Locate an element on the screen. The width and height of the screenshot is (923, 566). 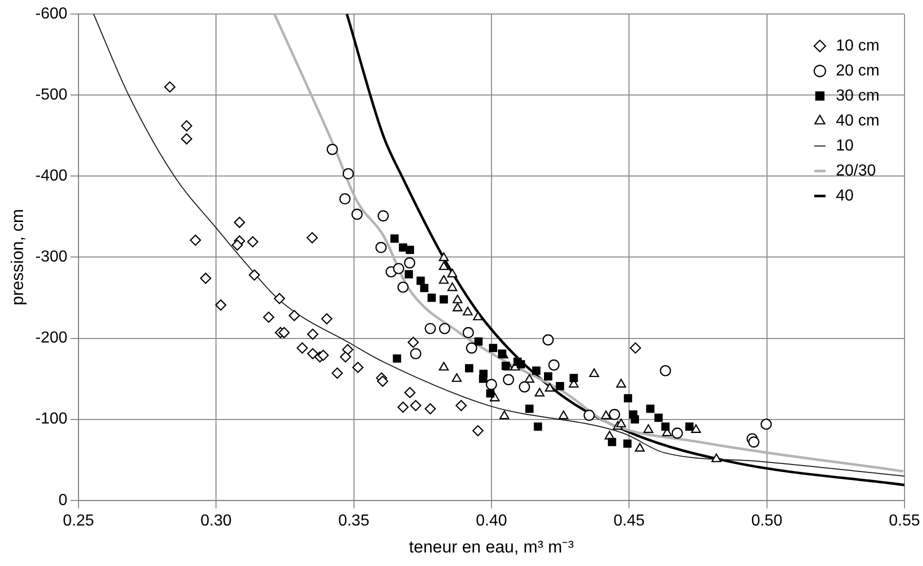
x-tick-label: 0.35 is located at coordinates (354, 521).